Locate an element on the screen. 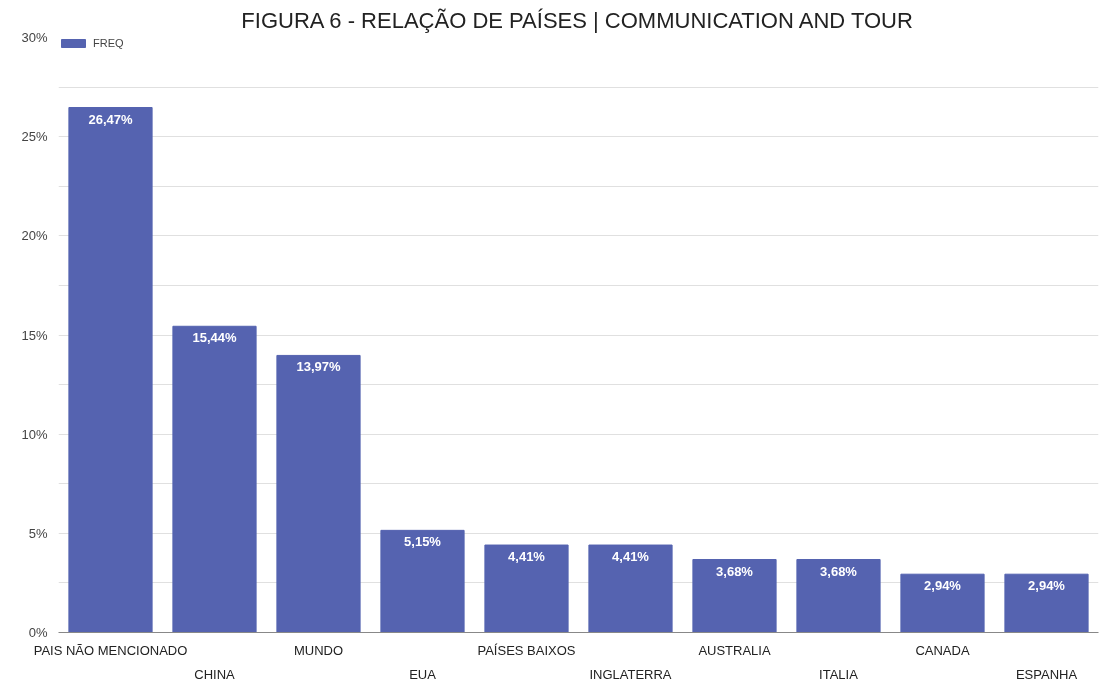 The image size is (1100, 684). y-tick-label: 10% is located at coordinates (34, 434).